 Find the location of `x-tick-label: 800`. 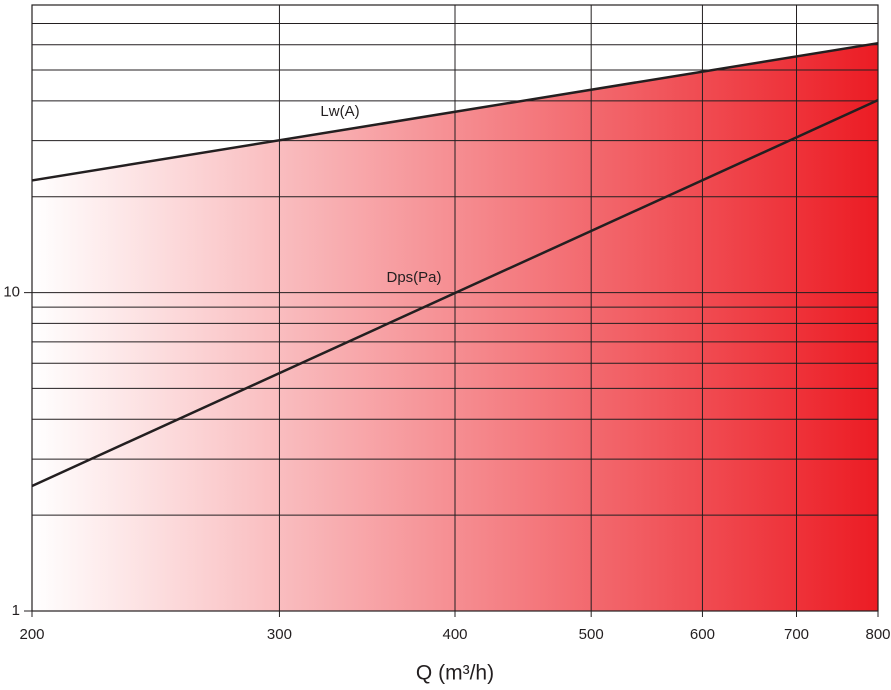

x-tick-label: 800 is located at coordinates (877, 634).